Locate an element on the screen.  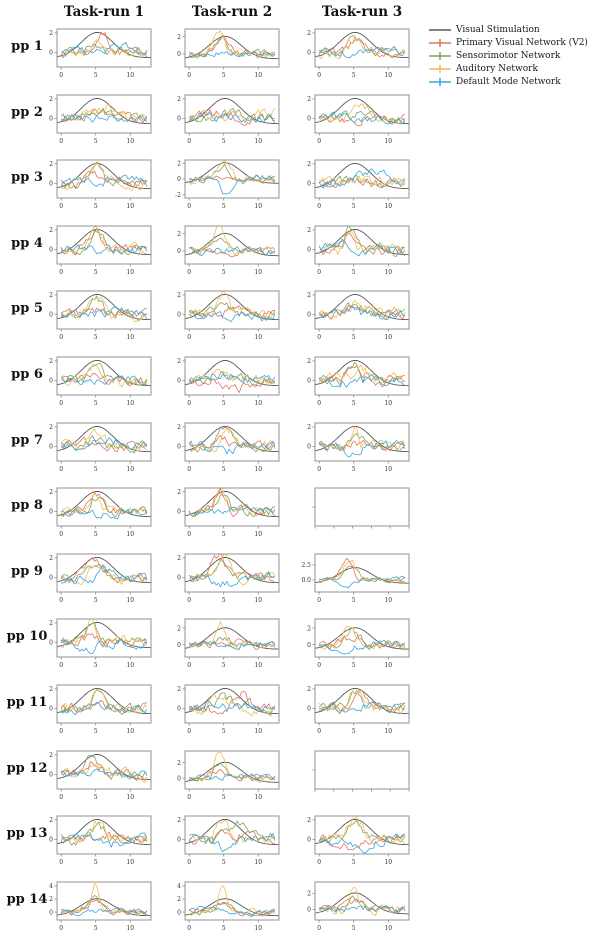
subplot-pp-13-task-run-1: 0 5 10 0 2 is located at coordinates (100, 840).